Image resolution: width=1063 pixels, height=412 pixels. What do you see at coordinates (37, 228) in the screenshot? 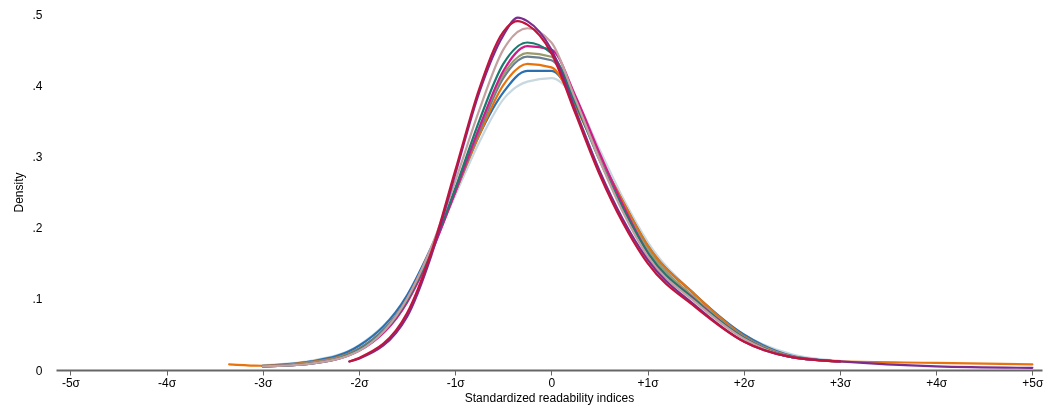
I see `y-tick-label: .2` at bounding box center [37, 228].